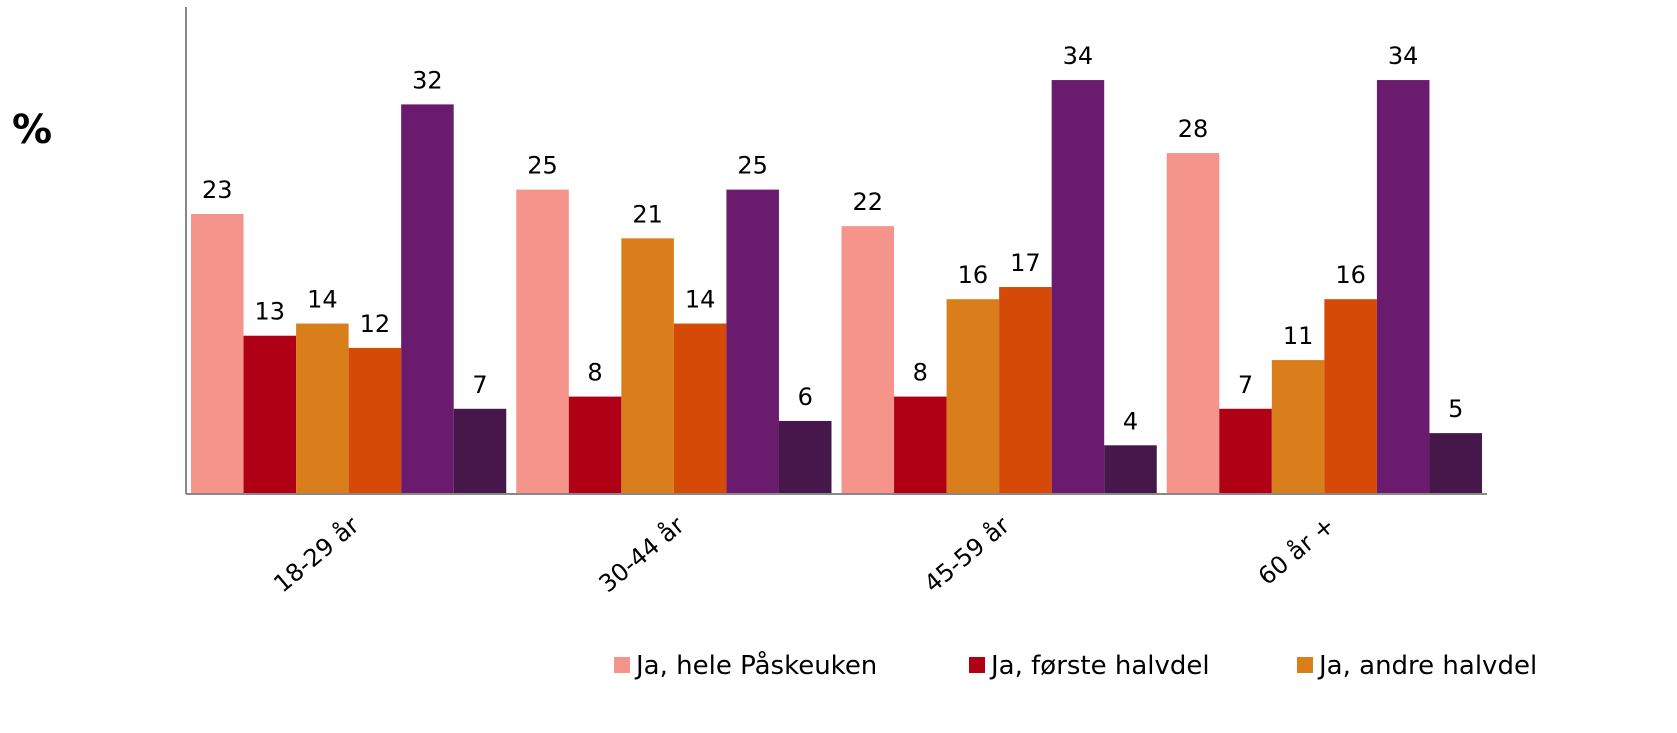 The image size is (1677, 733). What do you see at coordinates (1455, 409) in the screenshot?
I see `data-label: 5` at bounding box center [1455, 409].